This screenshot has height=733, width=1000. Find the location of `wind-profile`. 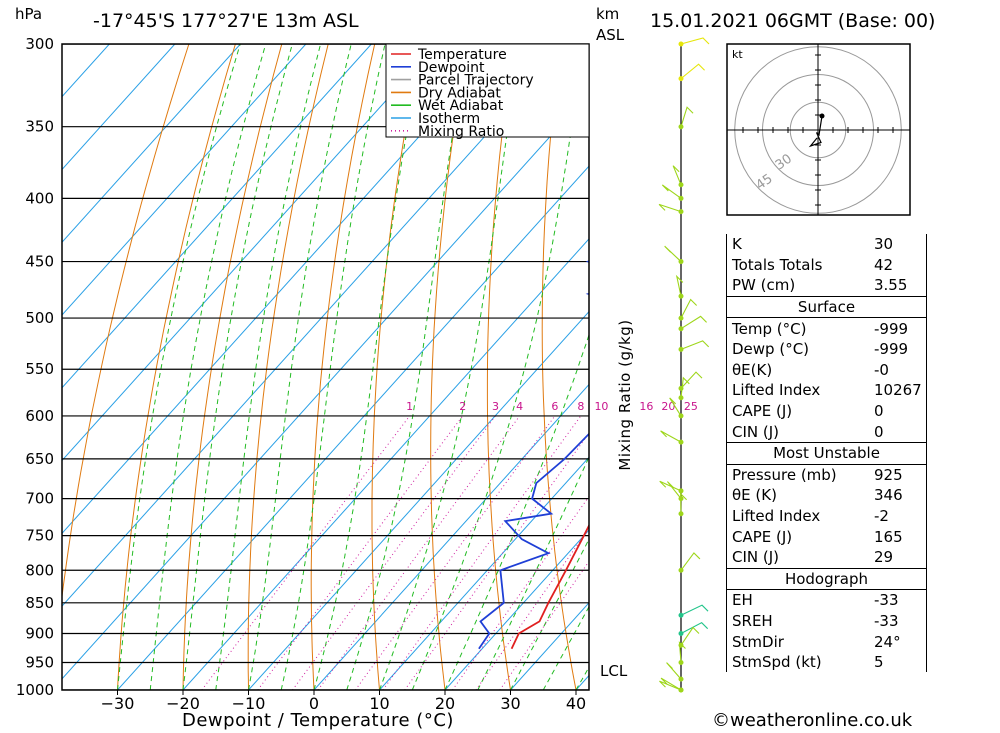

wind-profile is located at coordinates (684, 365).